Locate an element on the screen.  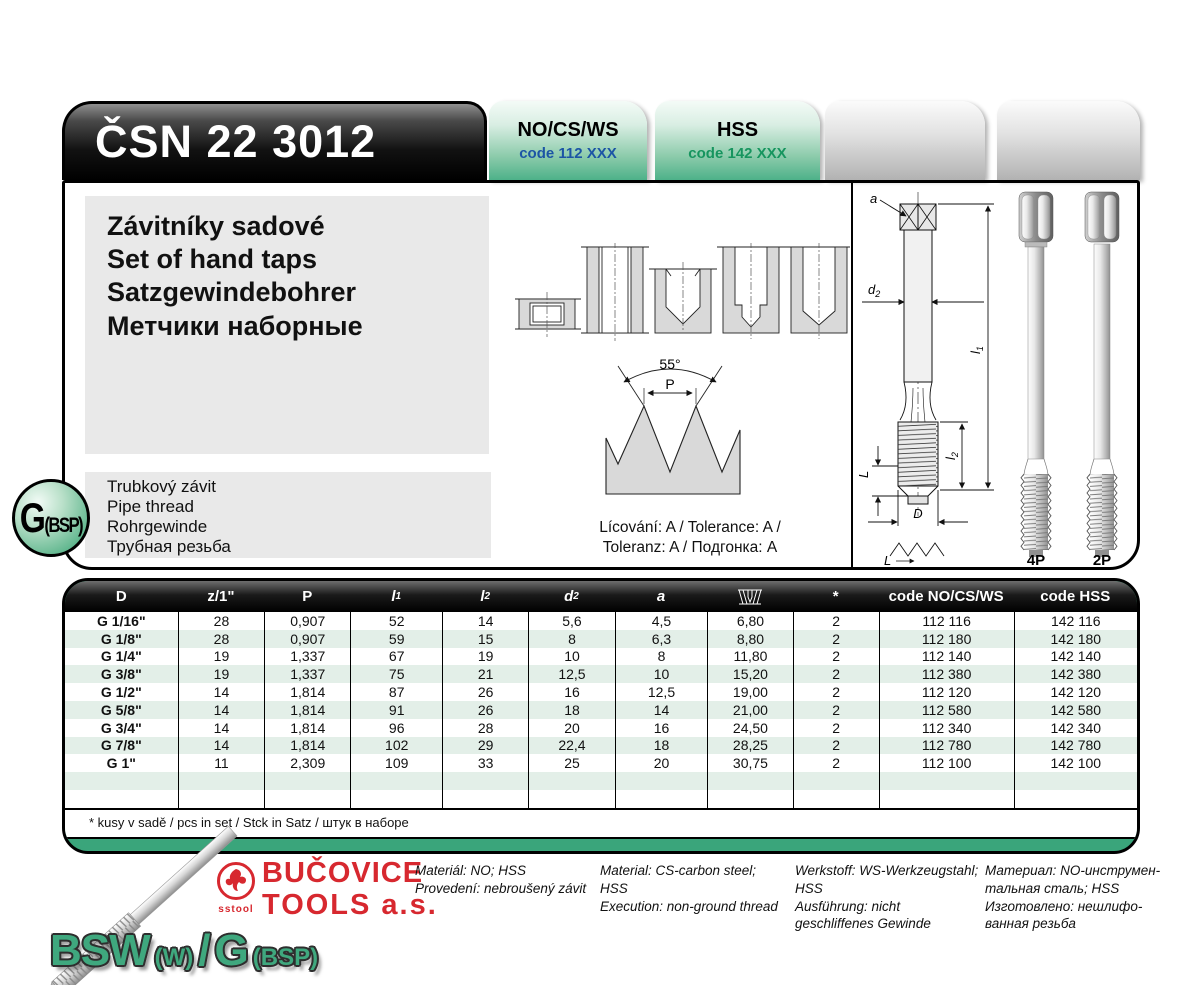
table-cell: 18 is located at coordinates (571, 709).